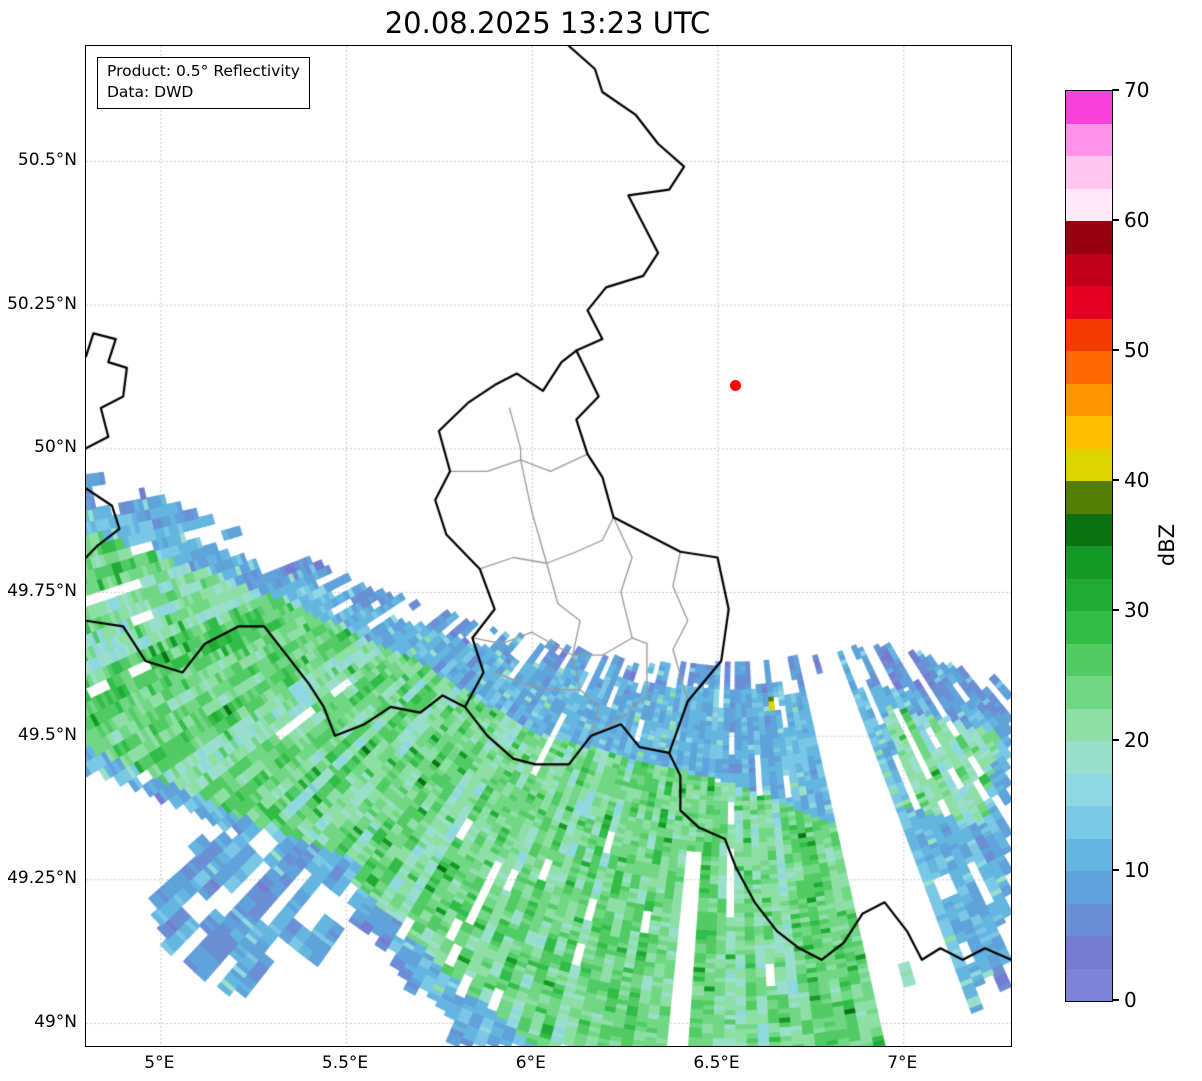 The image size is (1202, 1081). Describe the element at coordinates (1137, 220) in the screenshot. I see `colorbar-tick-label: 60` at that location.